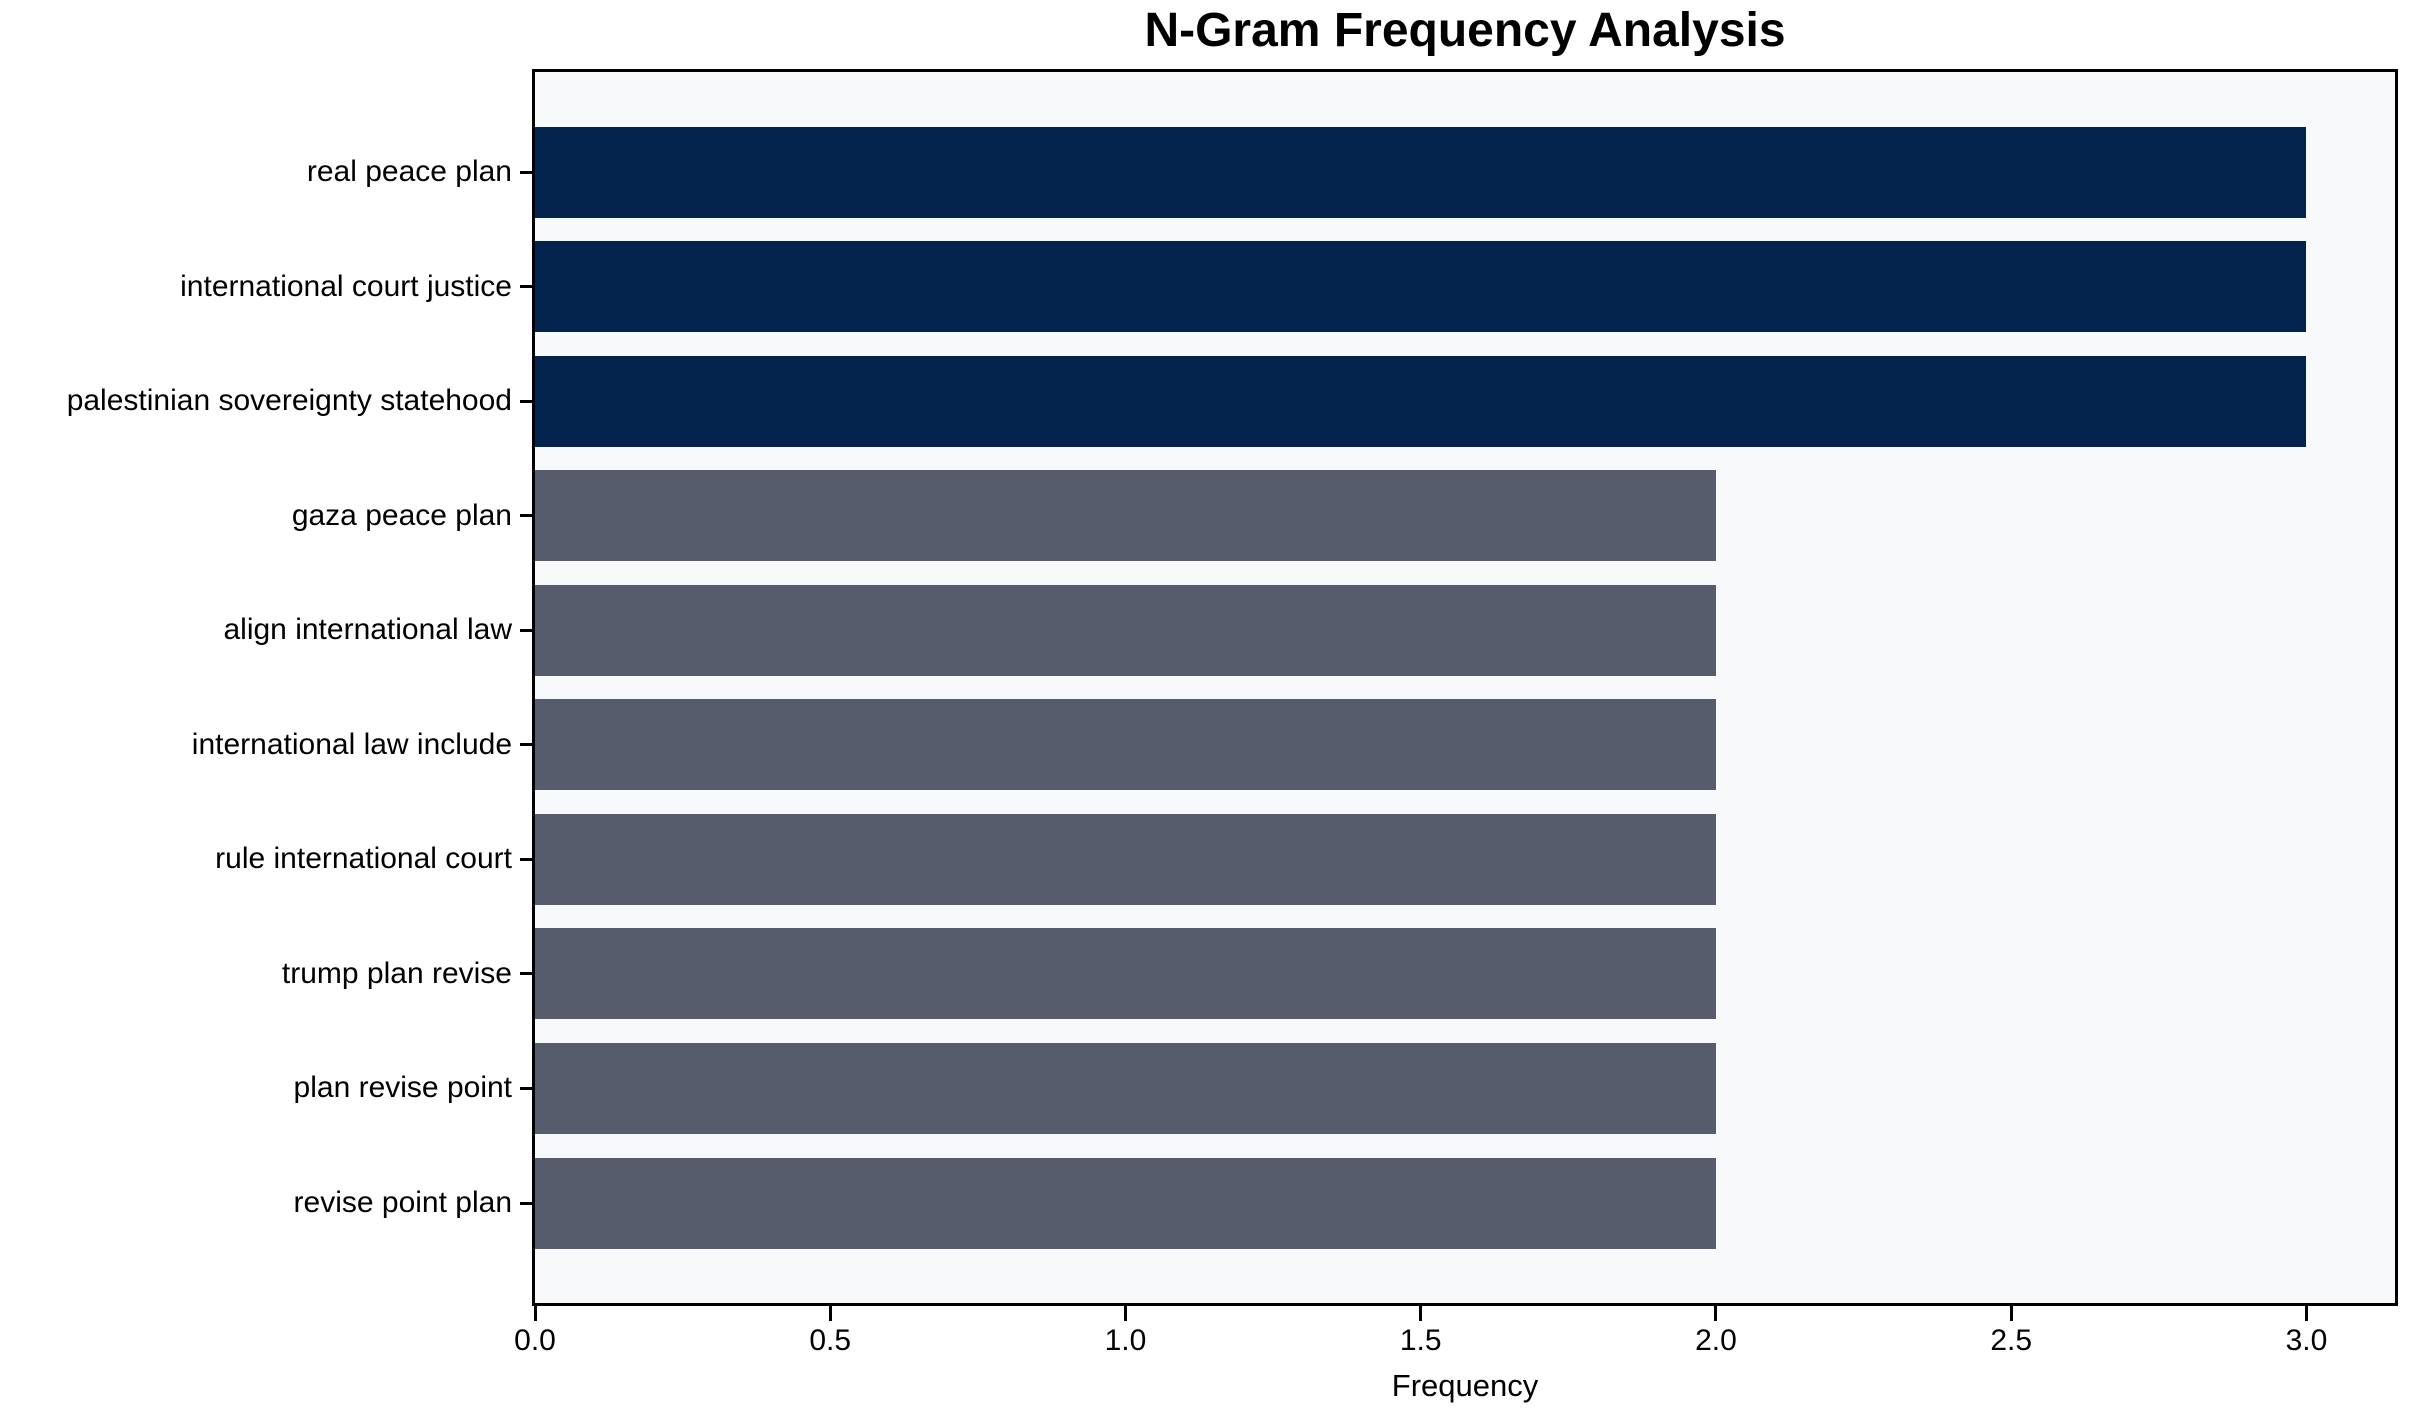  What do you see at coordinates (1125, 745) in the screenshot?
I see `bar-international-law-include` at bounding box center [1125, 745].